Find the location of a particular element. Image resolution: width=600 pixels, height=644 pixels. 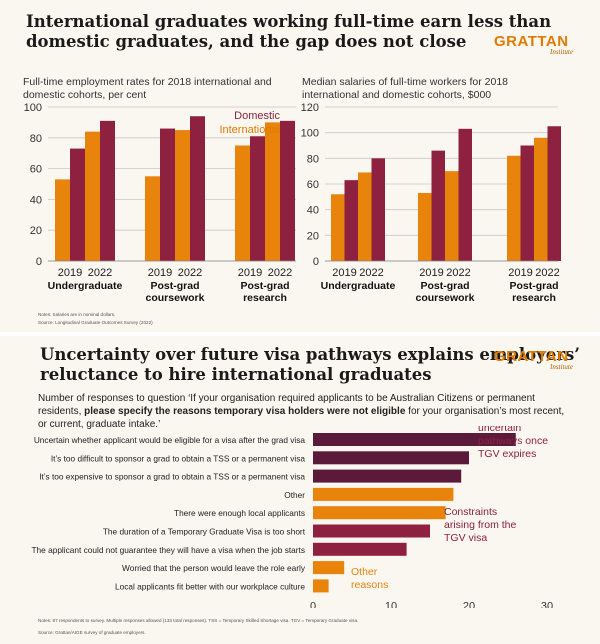

top-notes: Notes: Salaries are in nominal dollars. is located at coordinates (77, 314).